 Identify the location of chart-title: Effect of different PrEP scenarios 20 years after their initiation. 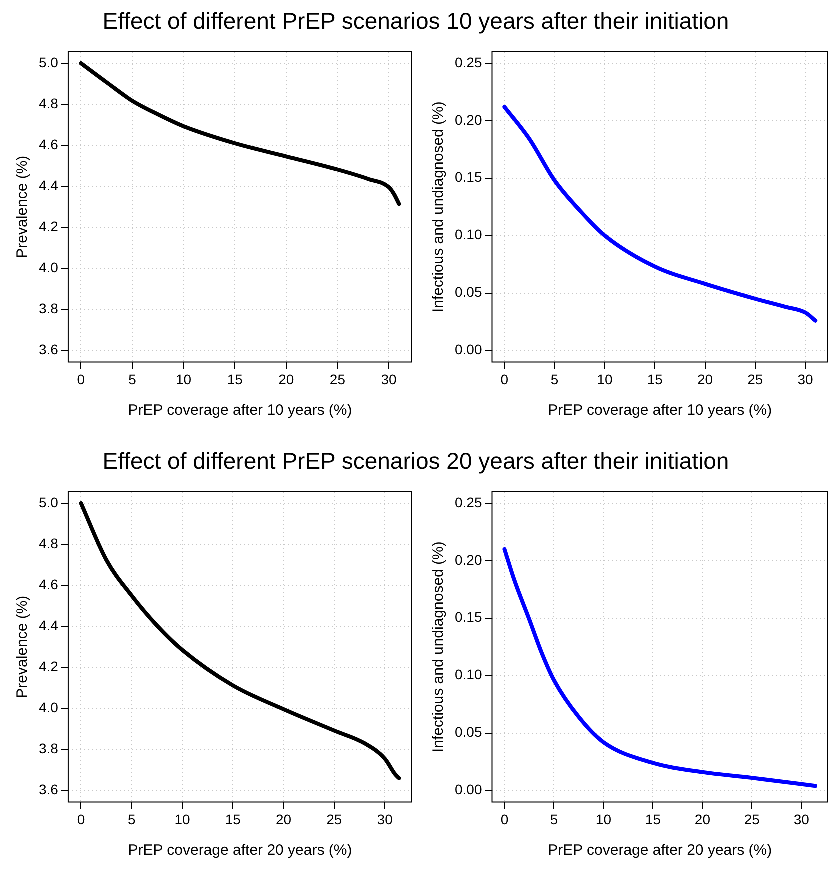
(416, 461).